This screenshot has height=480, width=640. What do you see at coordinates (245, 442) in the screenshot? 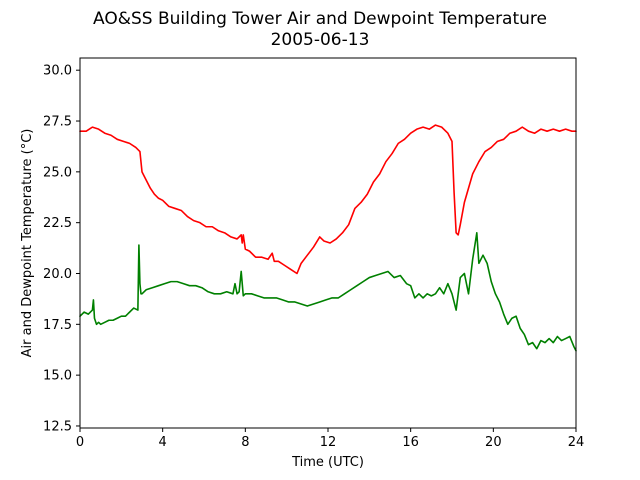
I see `x-tick-label: 8` at bounding box center [245, 442].